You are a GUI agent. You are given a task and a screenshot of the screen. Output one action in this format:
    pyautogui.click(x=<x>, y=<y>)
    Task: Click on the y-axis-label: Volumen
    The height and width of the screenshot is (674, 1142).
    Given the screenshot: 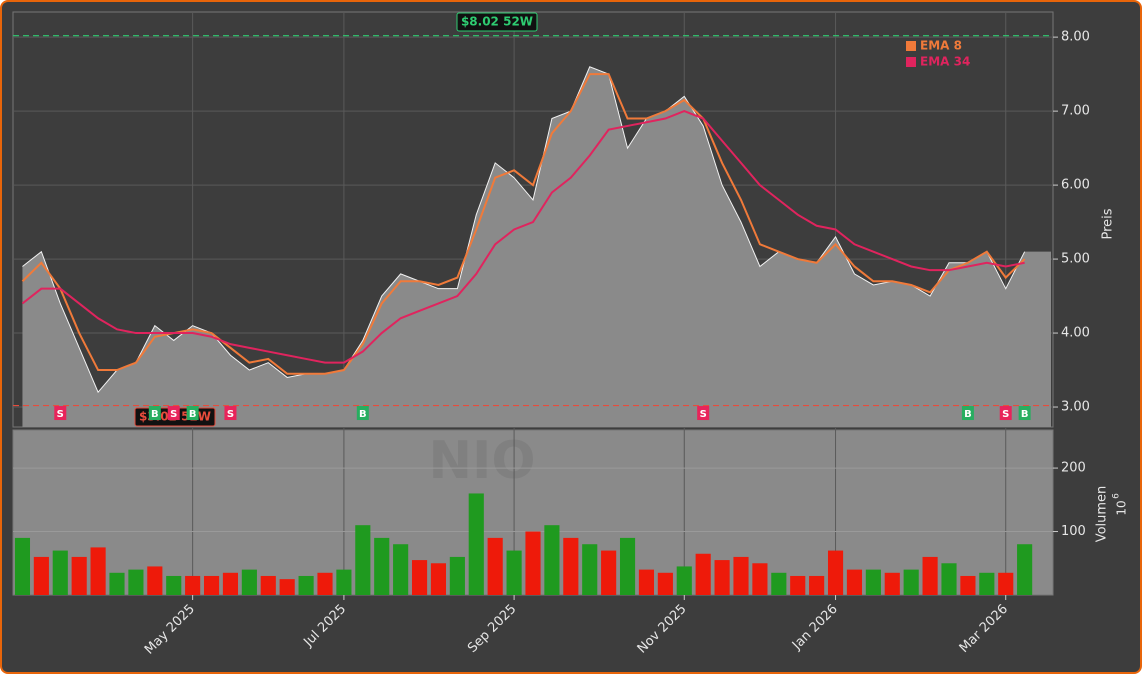 What is the action you would take?
    pyautogui.click(x=1102, y=514)
    